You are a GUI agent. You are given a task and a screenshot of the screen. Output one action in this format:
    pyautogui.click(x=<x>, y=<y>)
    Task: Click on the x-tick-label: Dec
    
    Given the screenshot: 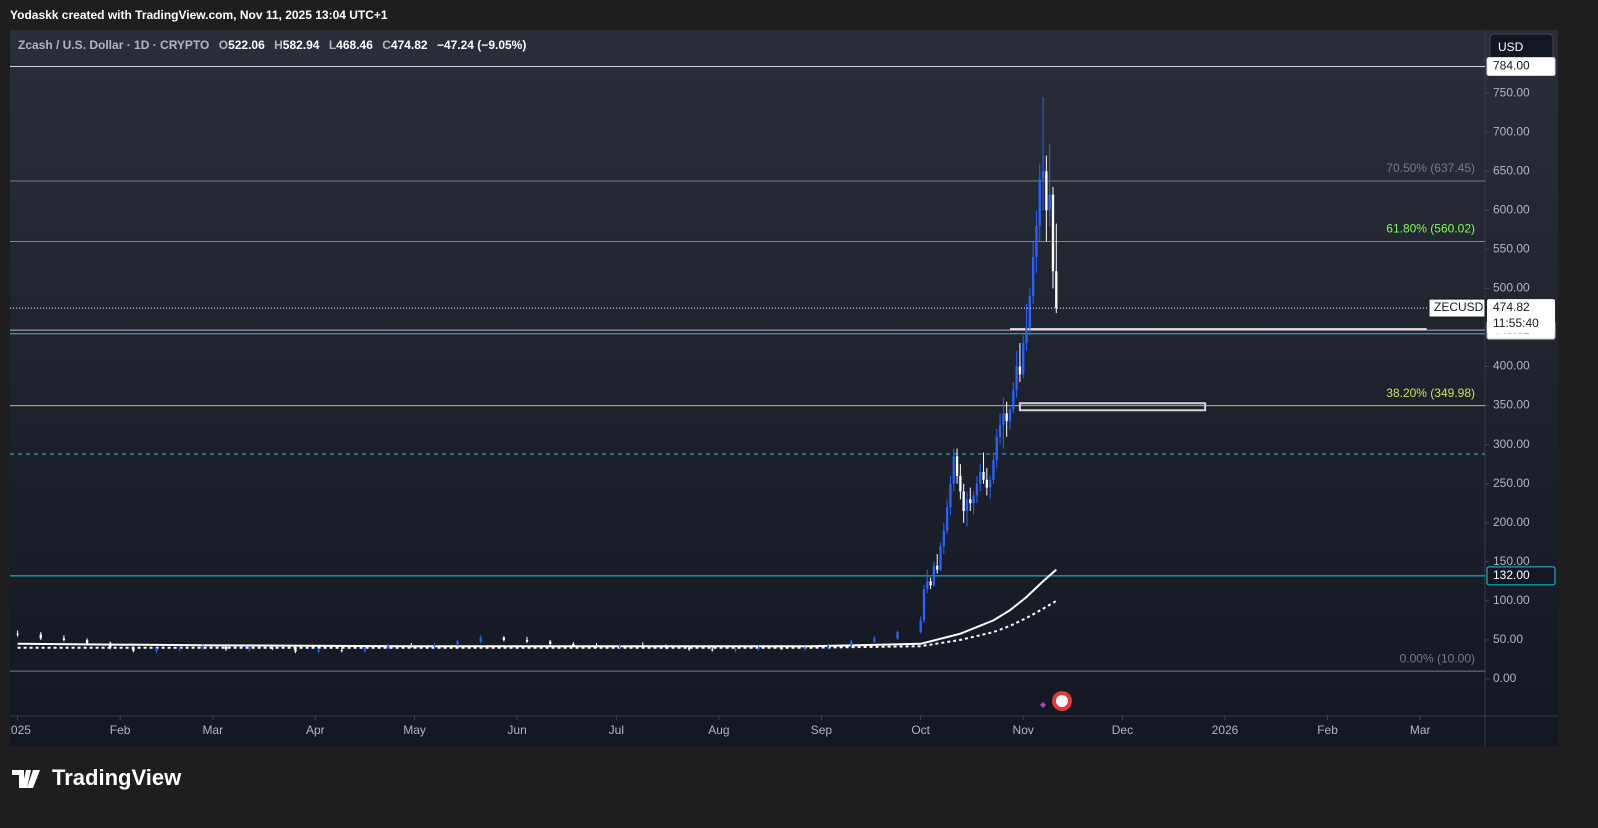 What is the action you would take?
    pyautogui.click(x=1122, y=730)
    